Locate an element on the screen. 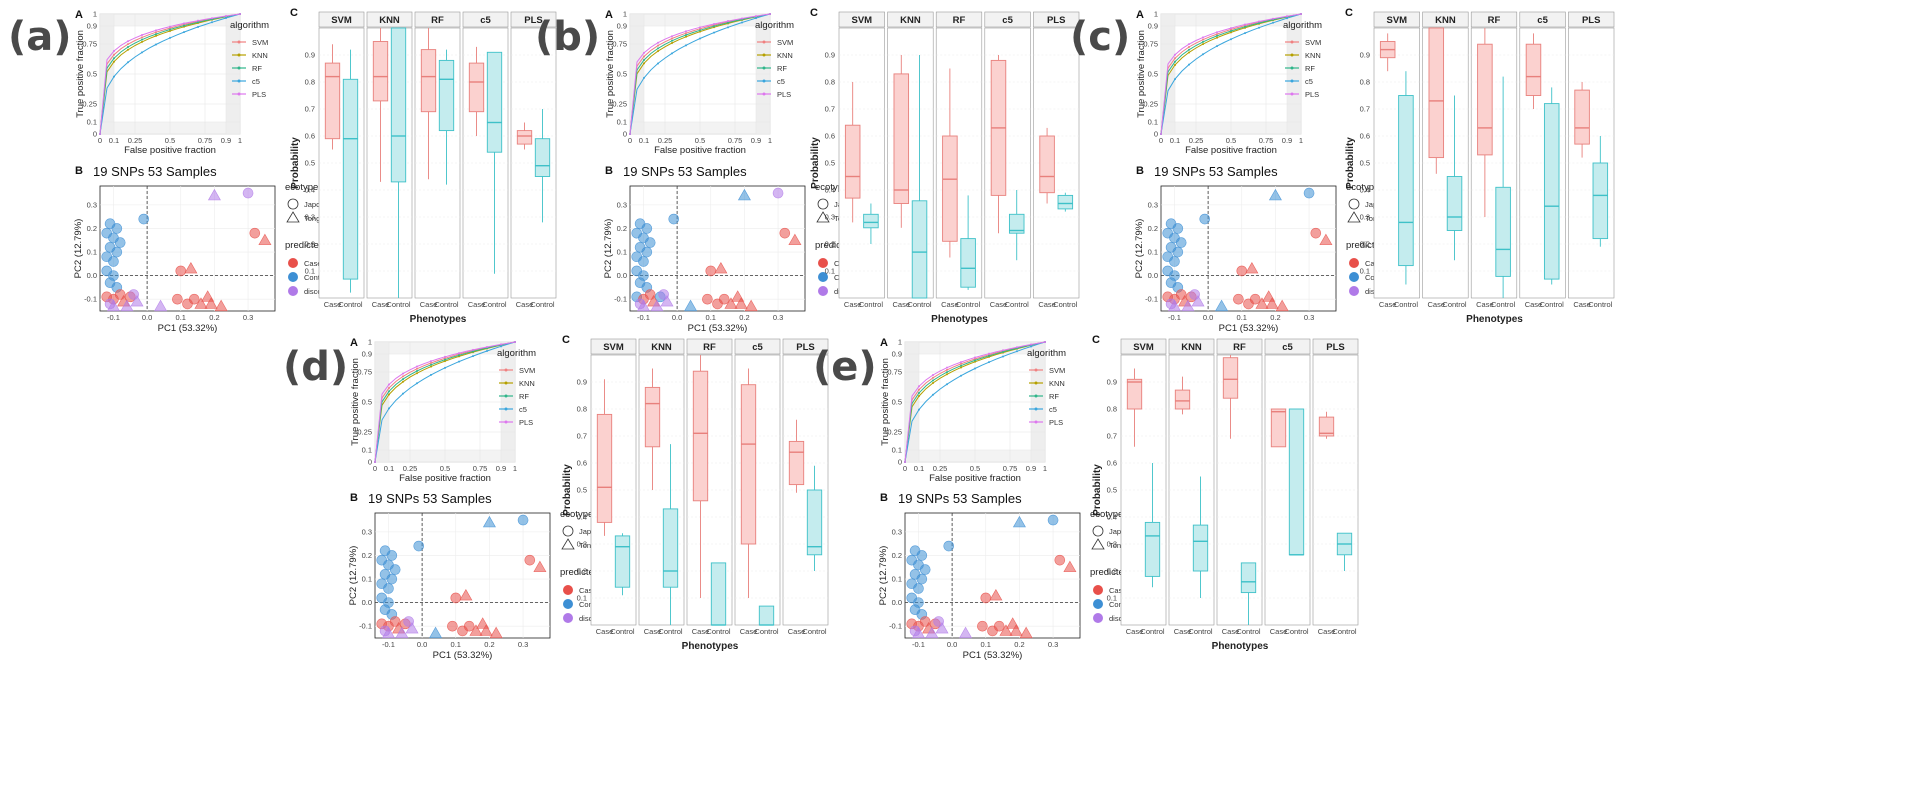  pca-ytick-label: 0.0 is located at coordinates (897, 602).